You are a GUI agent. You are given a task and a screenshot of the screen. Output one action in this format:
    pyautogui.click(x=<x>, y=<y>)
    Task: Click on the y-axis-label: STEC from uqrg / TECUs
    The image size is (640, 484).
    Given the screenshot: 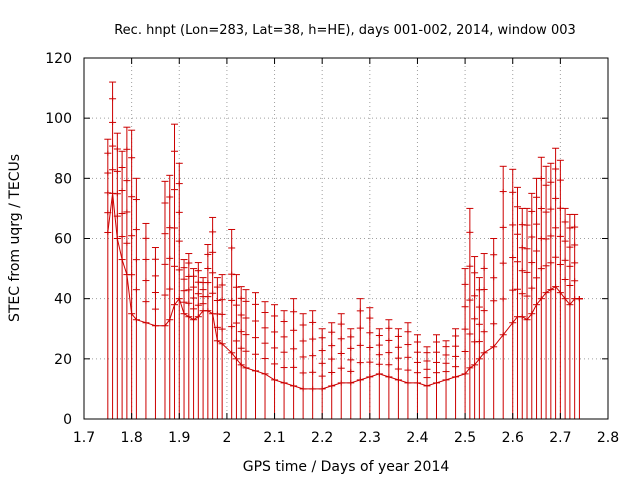 What is the action you would take?
    pyautogui.click(x=15, y=238)
    